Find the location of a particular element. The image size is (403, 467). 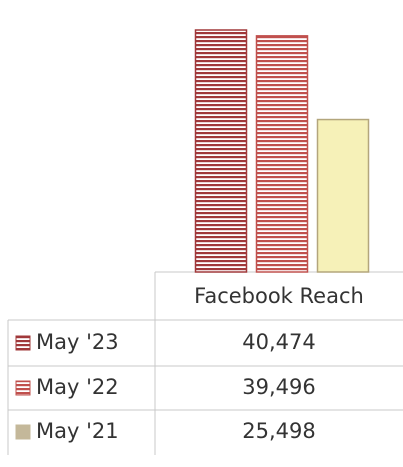

table-value: 40,474 is located at coordinates (278, 342).